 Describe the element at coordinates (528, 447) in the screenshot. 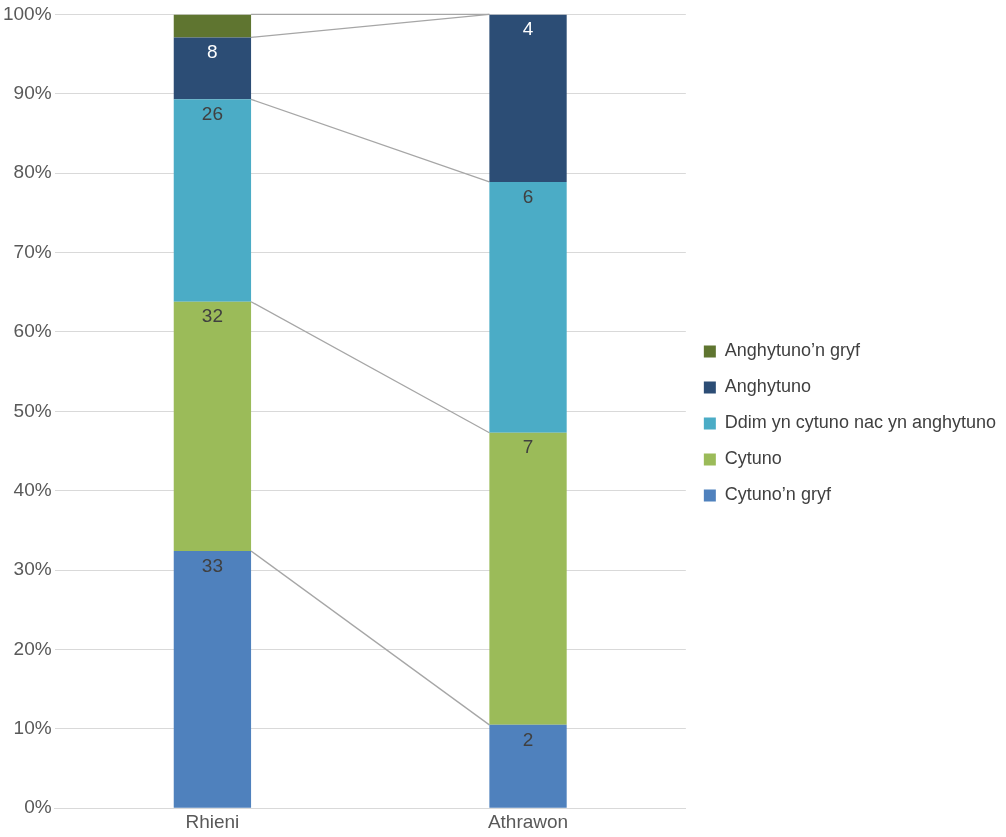

I see `annotation: 7` at that location.